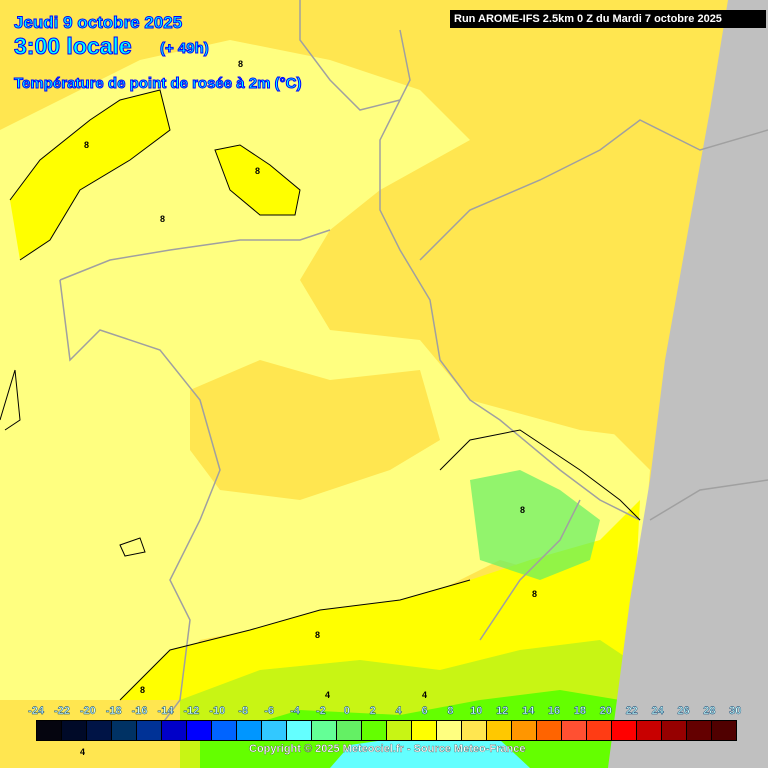 This screenshot has width=768, height=768. Describe the element at coordinates (372, 711) in the screenshot. I see `legend-tick-label: 2` at that location.